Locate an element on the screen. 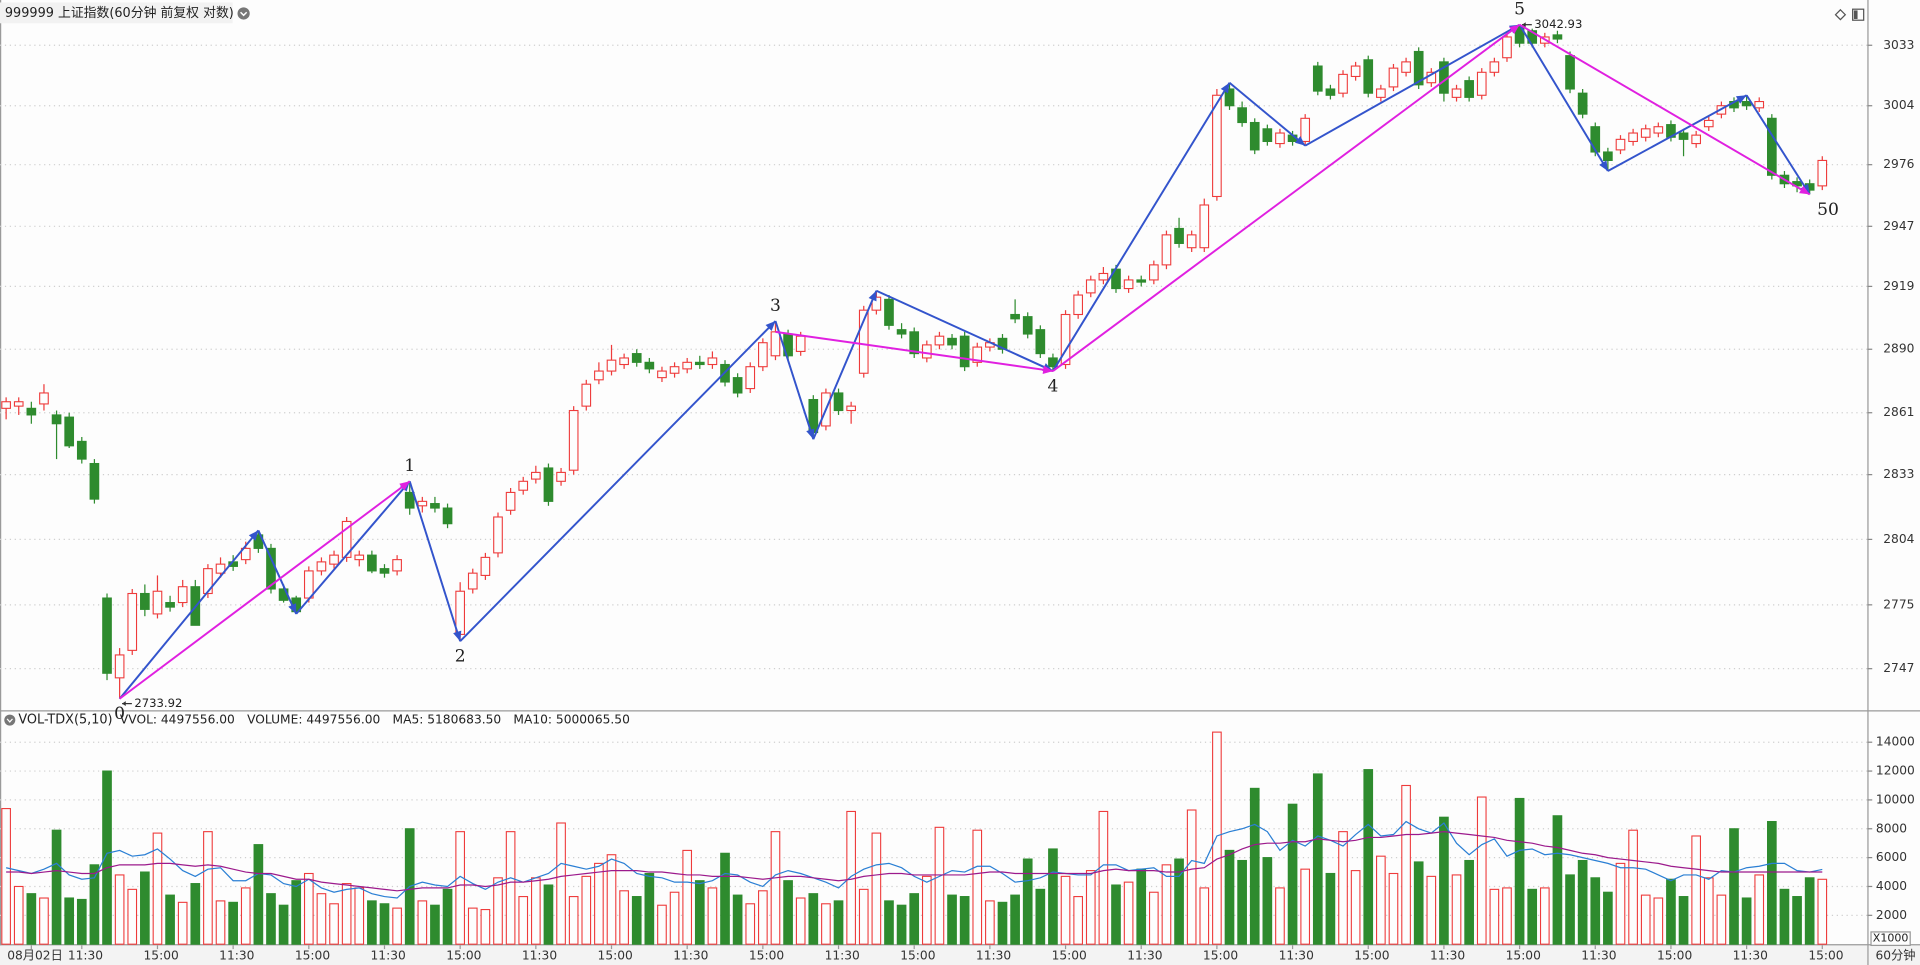 The height and width of the screenshot is (965, 1920). settings-icon is located at coordinates (243, 13).